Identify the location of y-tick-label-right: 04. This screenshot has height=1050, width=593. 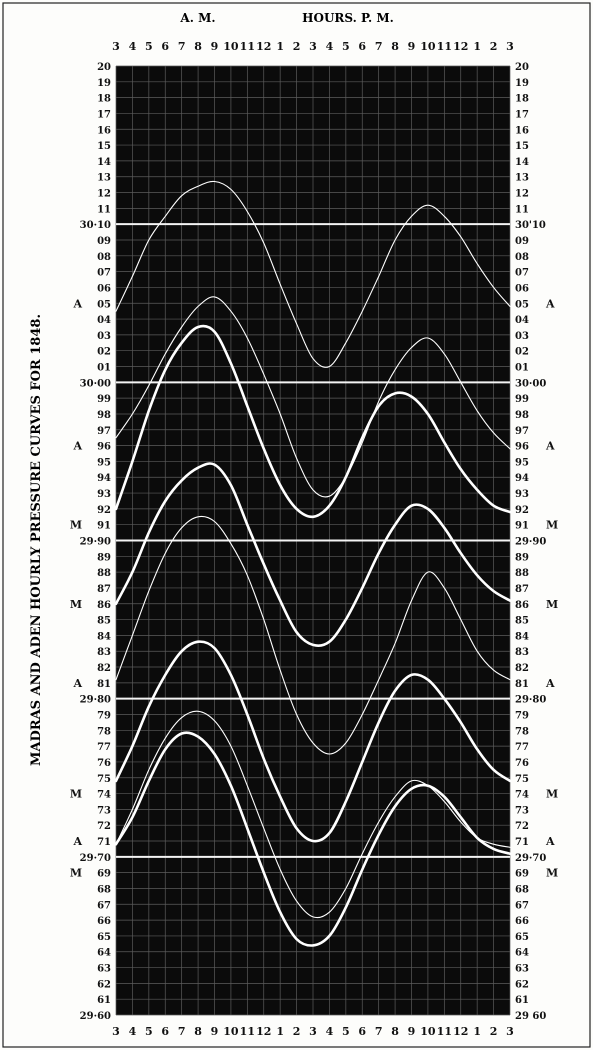
(522, 320).